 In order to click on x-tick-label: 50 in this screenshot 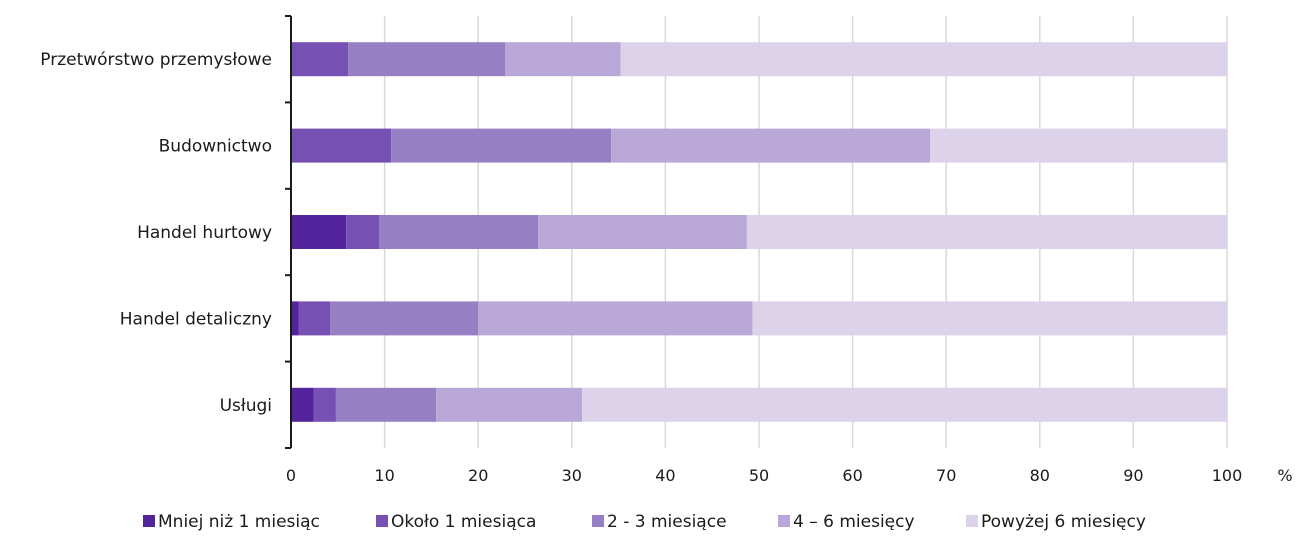, I will do `click(759, 475)`.